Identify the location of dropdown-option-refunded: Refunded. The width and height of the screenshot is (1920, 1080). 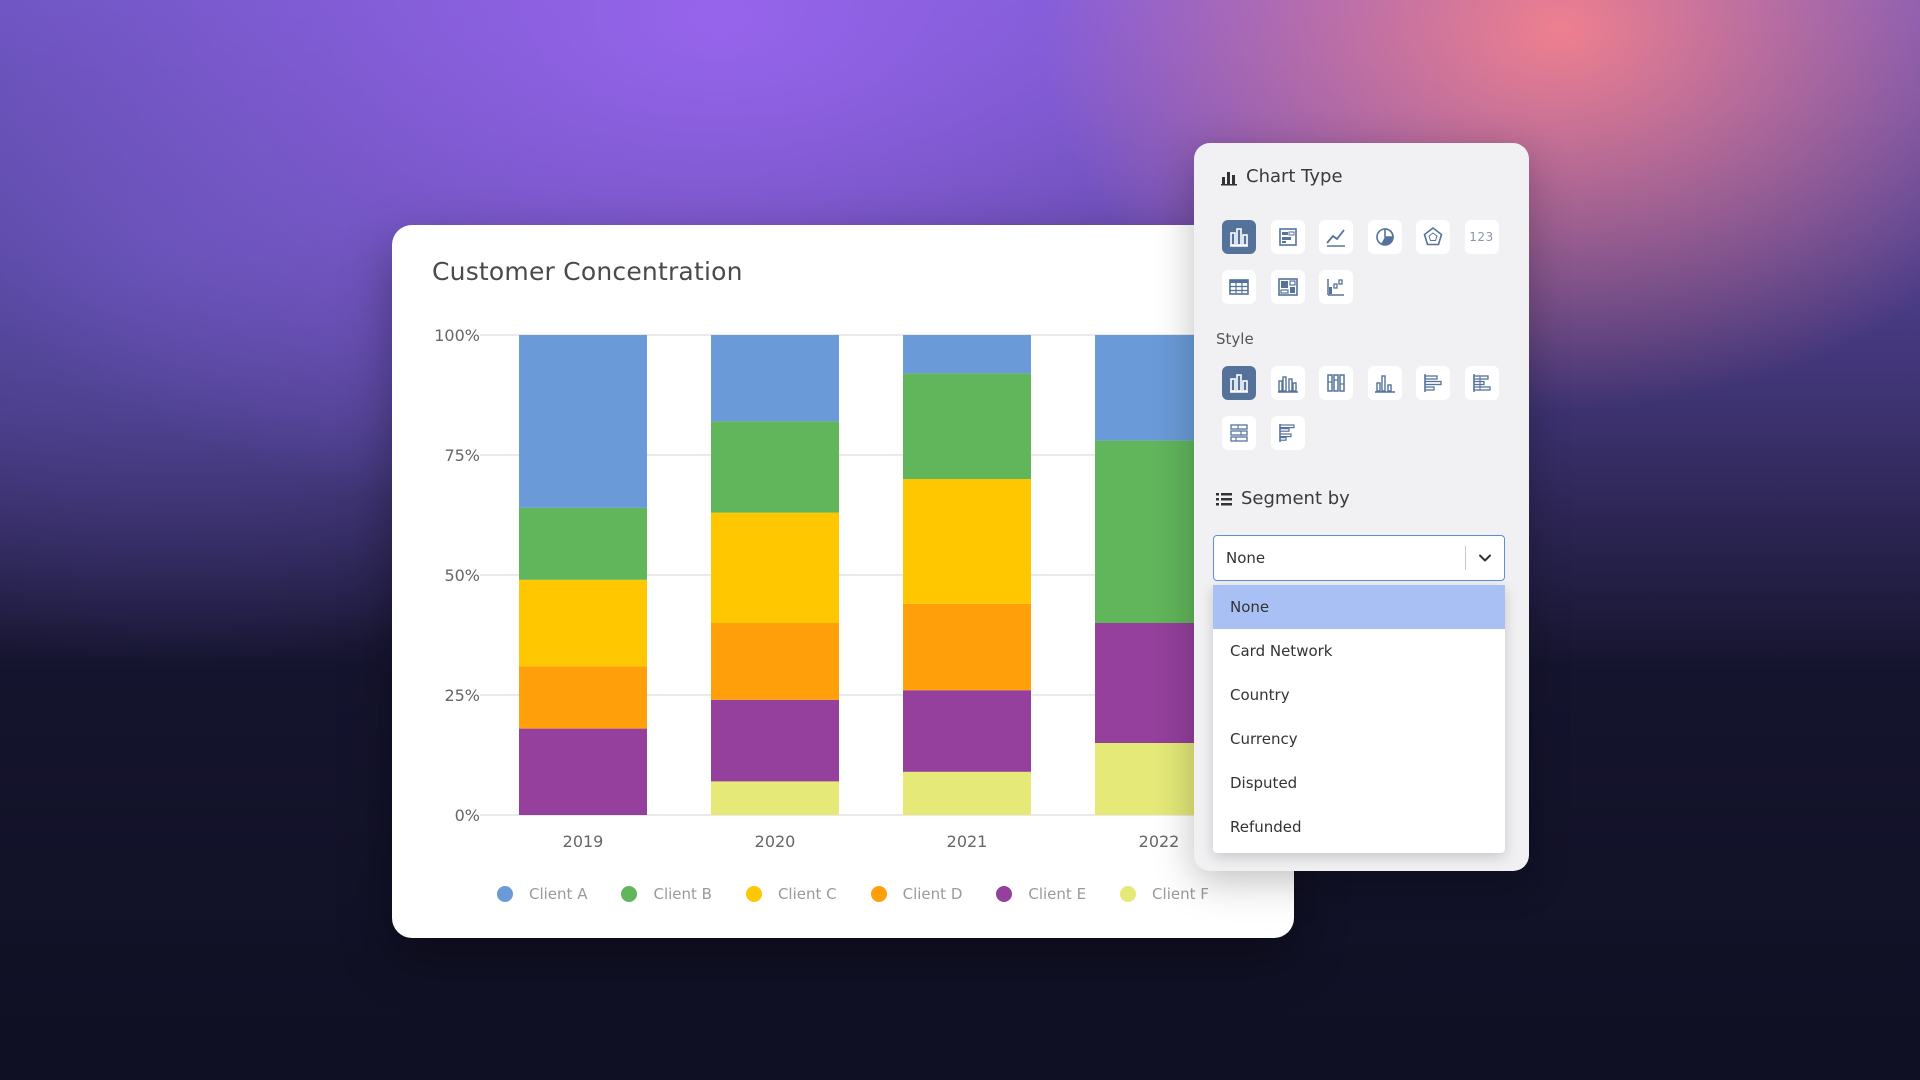
(1266, 827).